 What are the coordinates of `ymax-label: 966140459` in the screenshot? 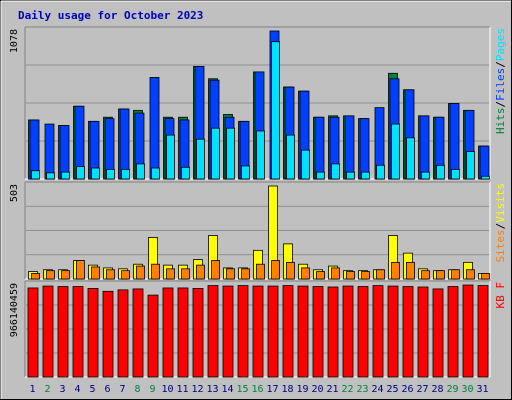 It's located at (14, 310).